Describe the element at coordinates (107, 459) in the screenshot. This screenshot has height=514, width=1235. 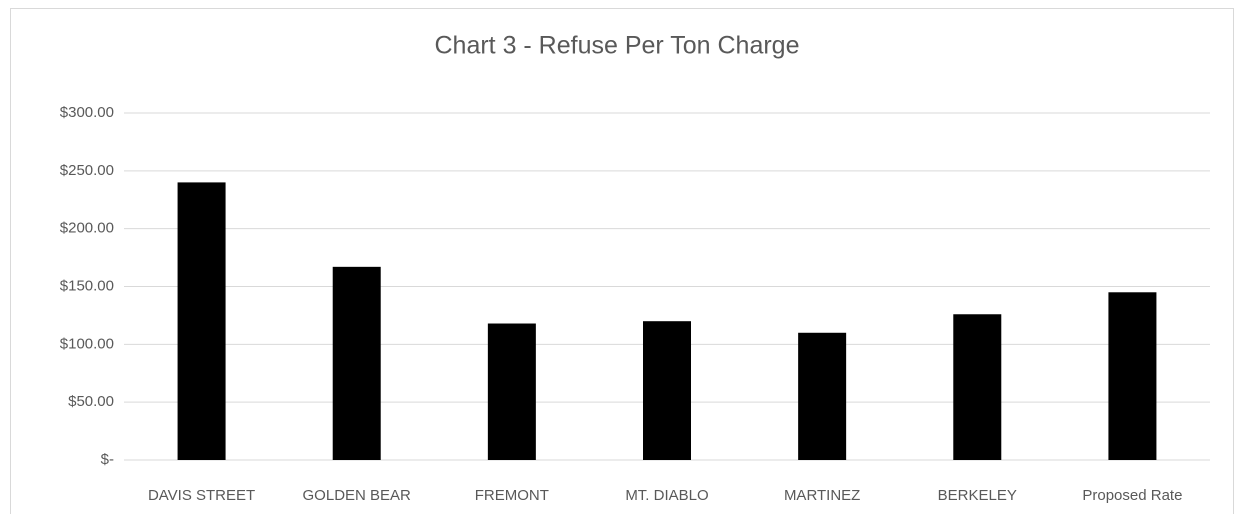
I see `y-tick-label: $-` at that location.